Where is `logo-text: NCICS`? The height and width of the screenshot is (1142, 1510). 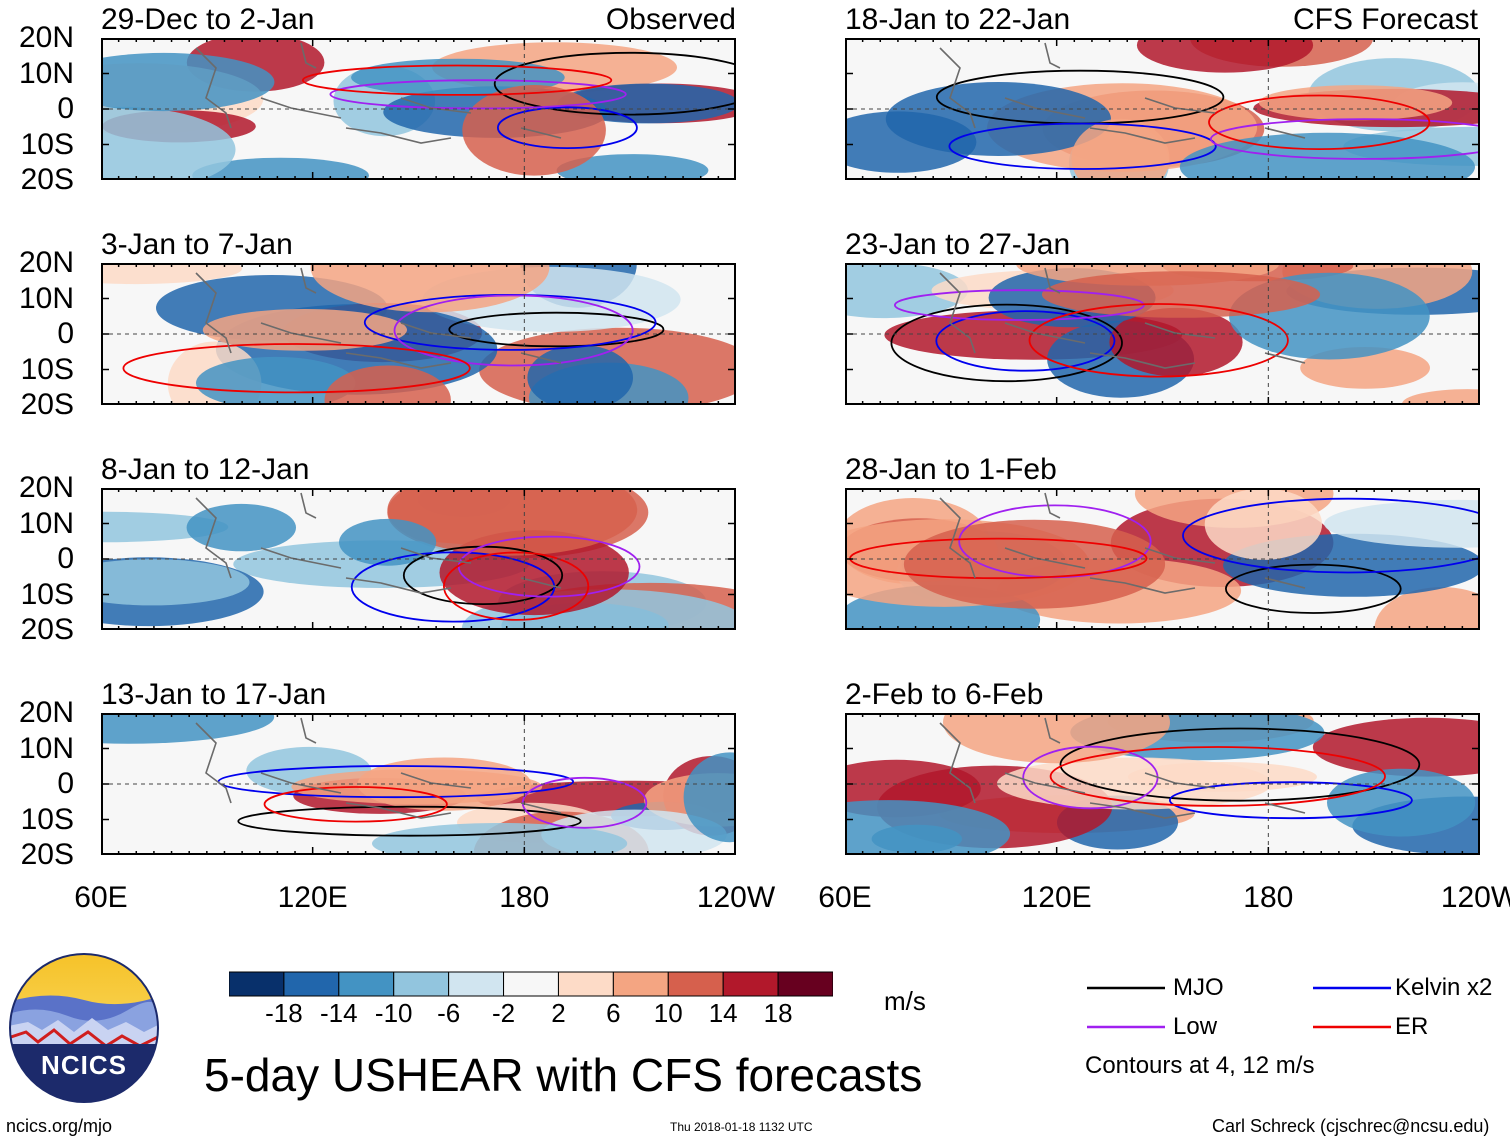 logo-text: NCICS is located at coordinates (84, 1065).